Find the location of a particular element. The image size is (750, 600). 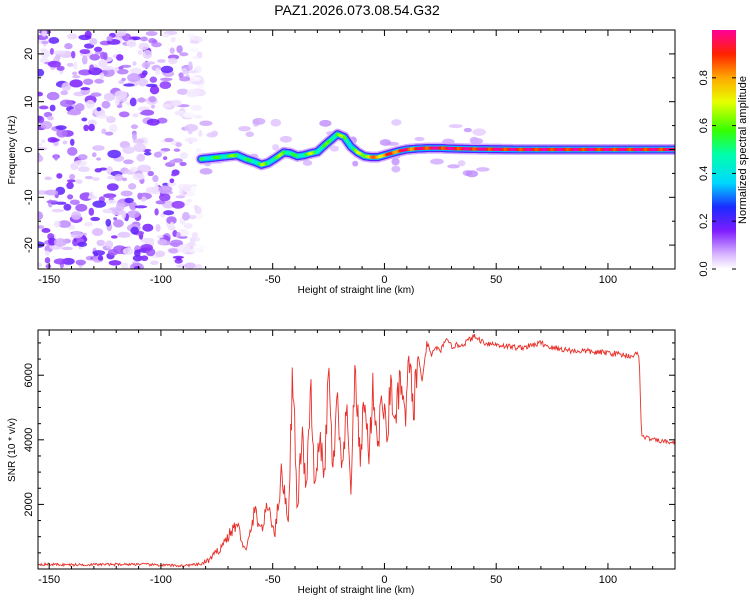

colorbar-ticks: 0.0 0.2 0.4 0.6 0.8 is located at coordinates (717, 173).